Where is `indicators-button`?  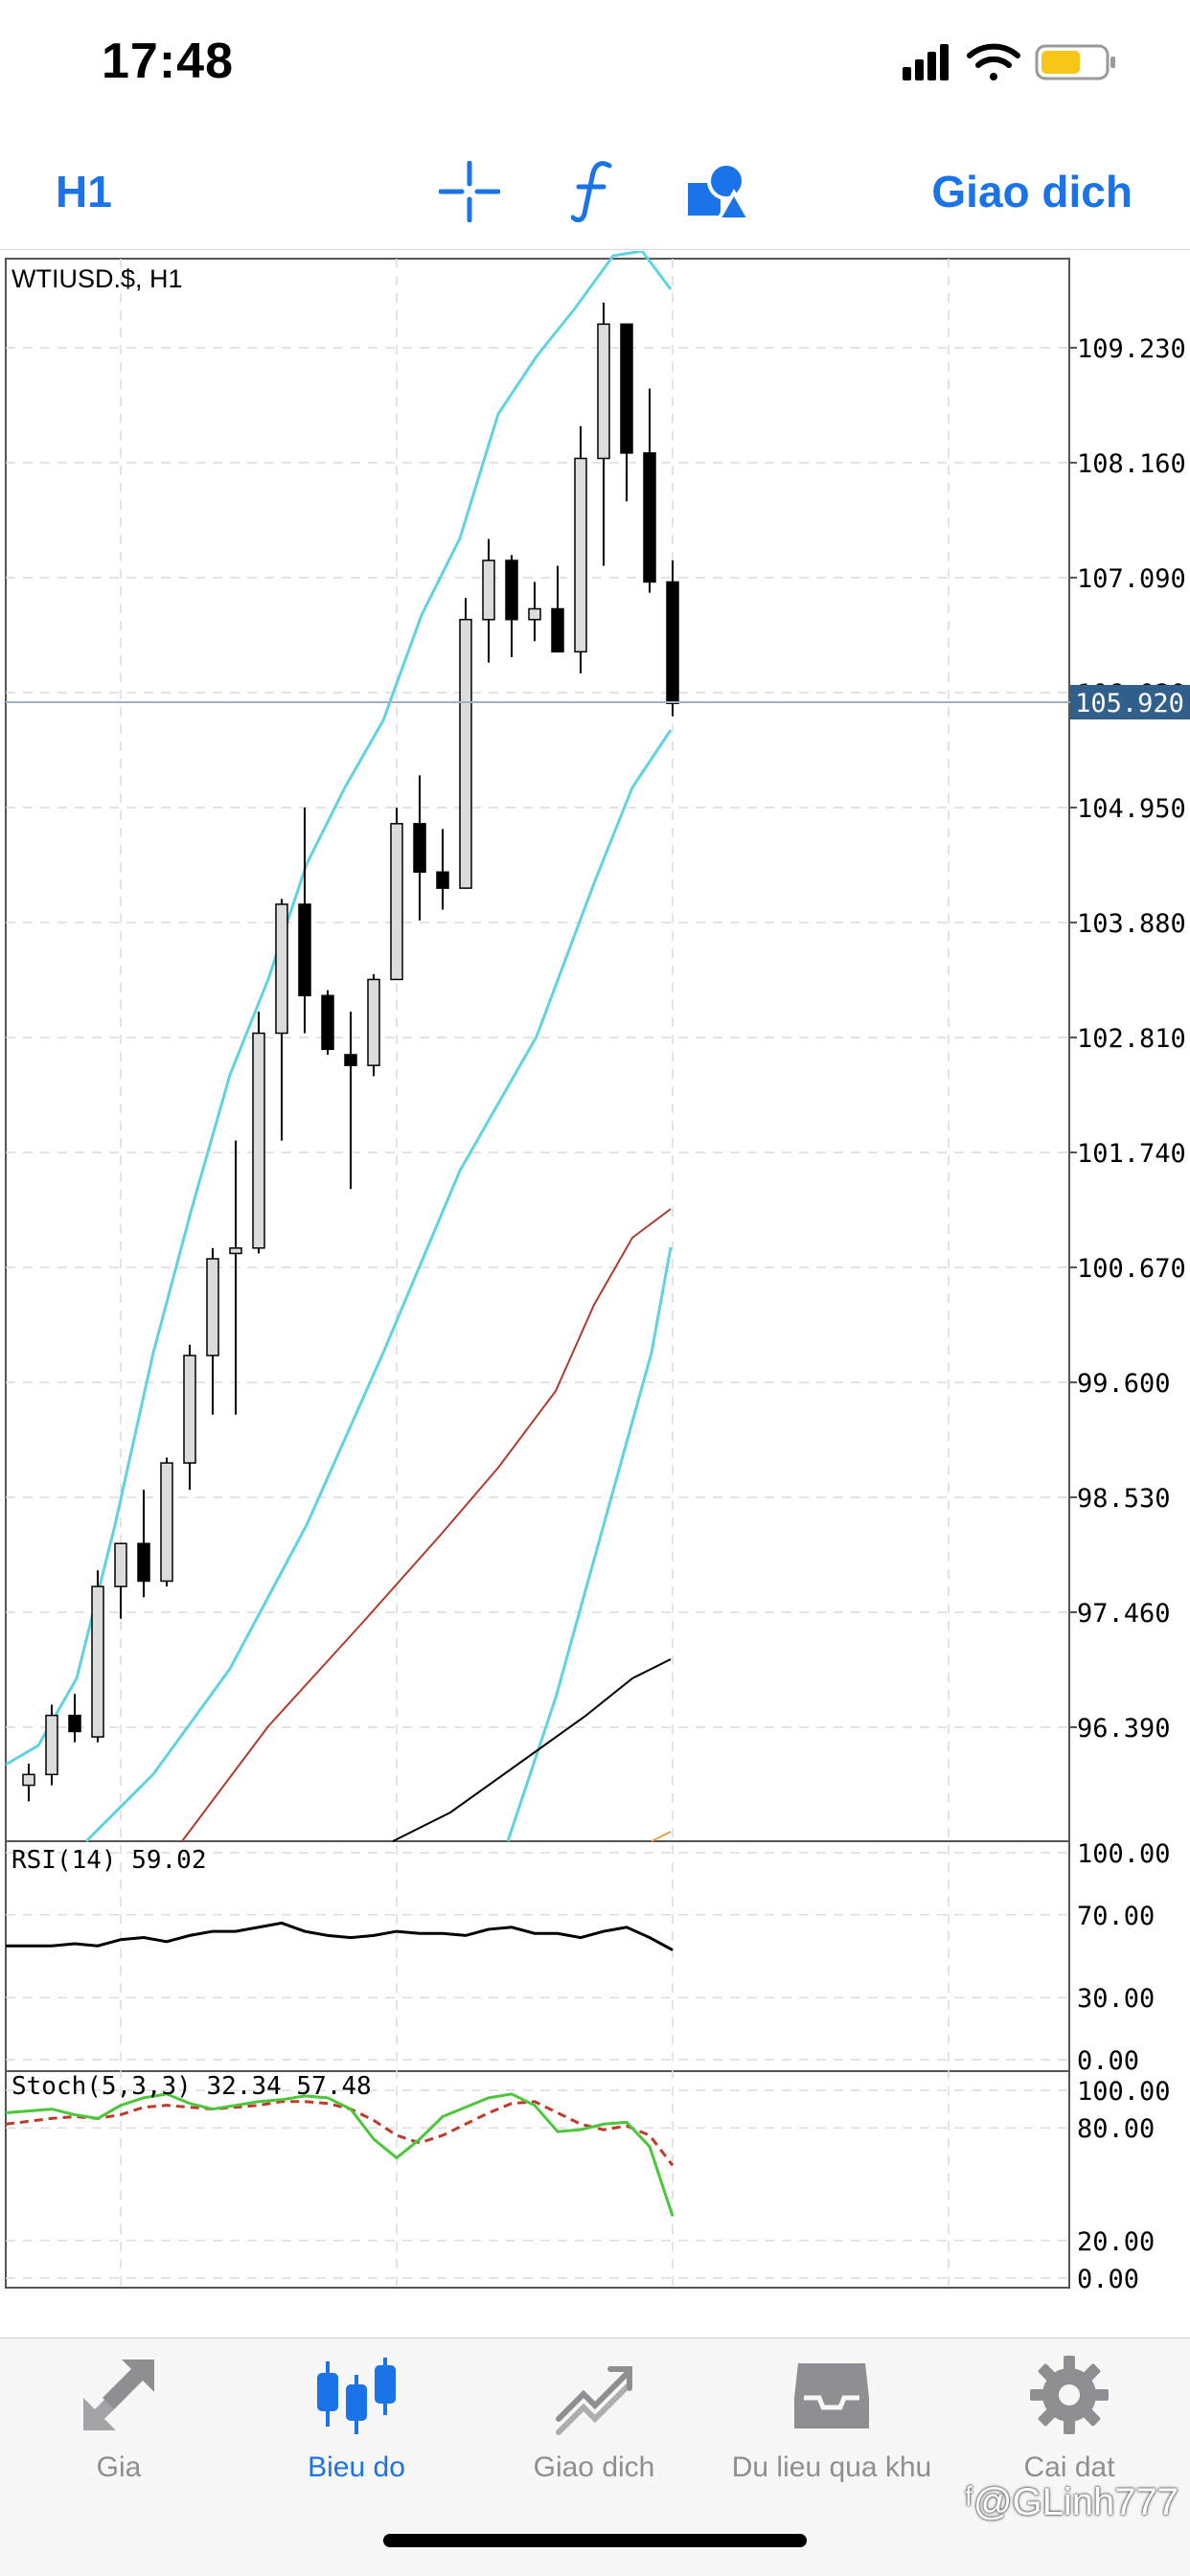
indicators-button is located at coordinates (594, 192).